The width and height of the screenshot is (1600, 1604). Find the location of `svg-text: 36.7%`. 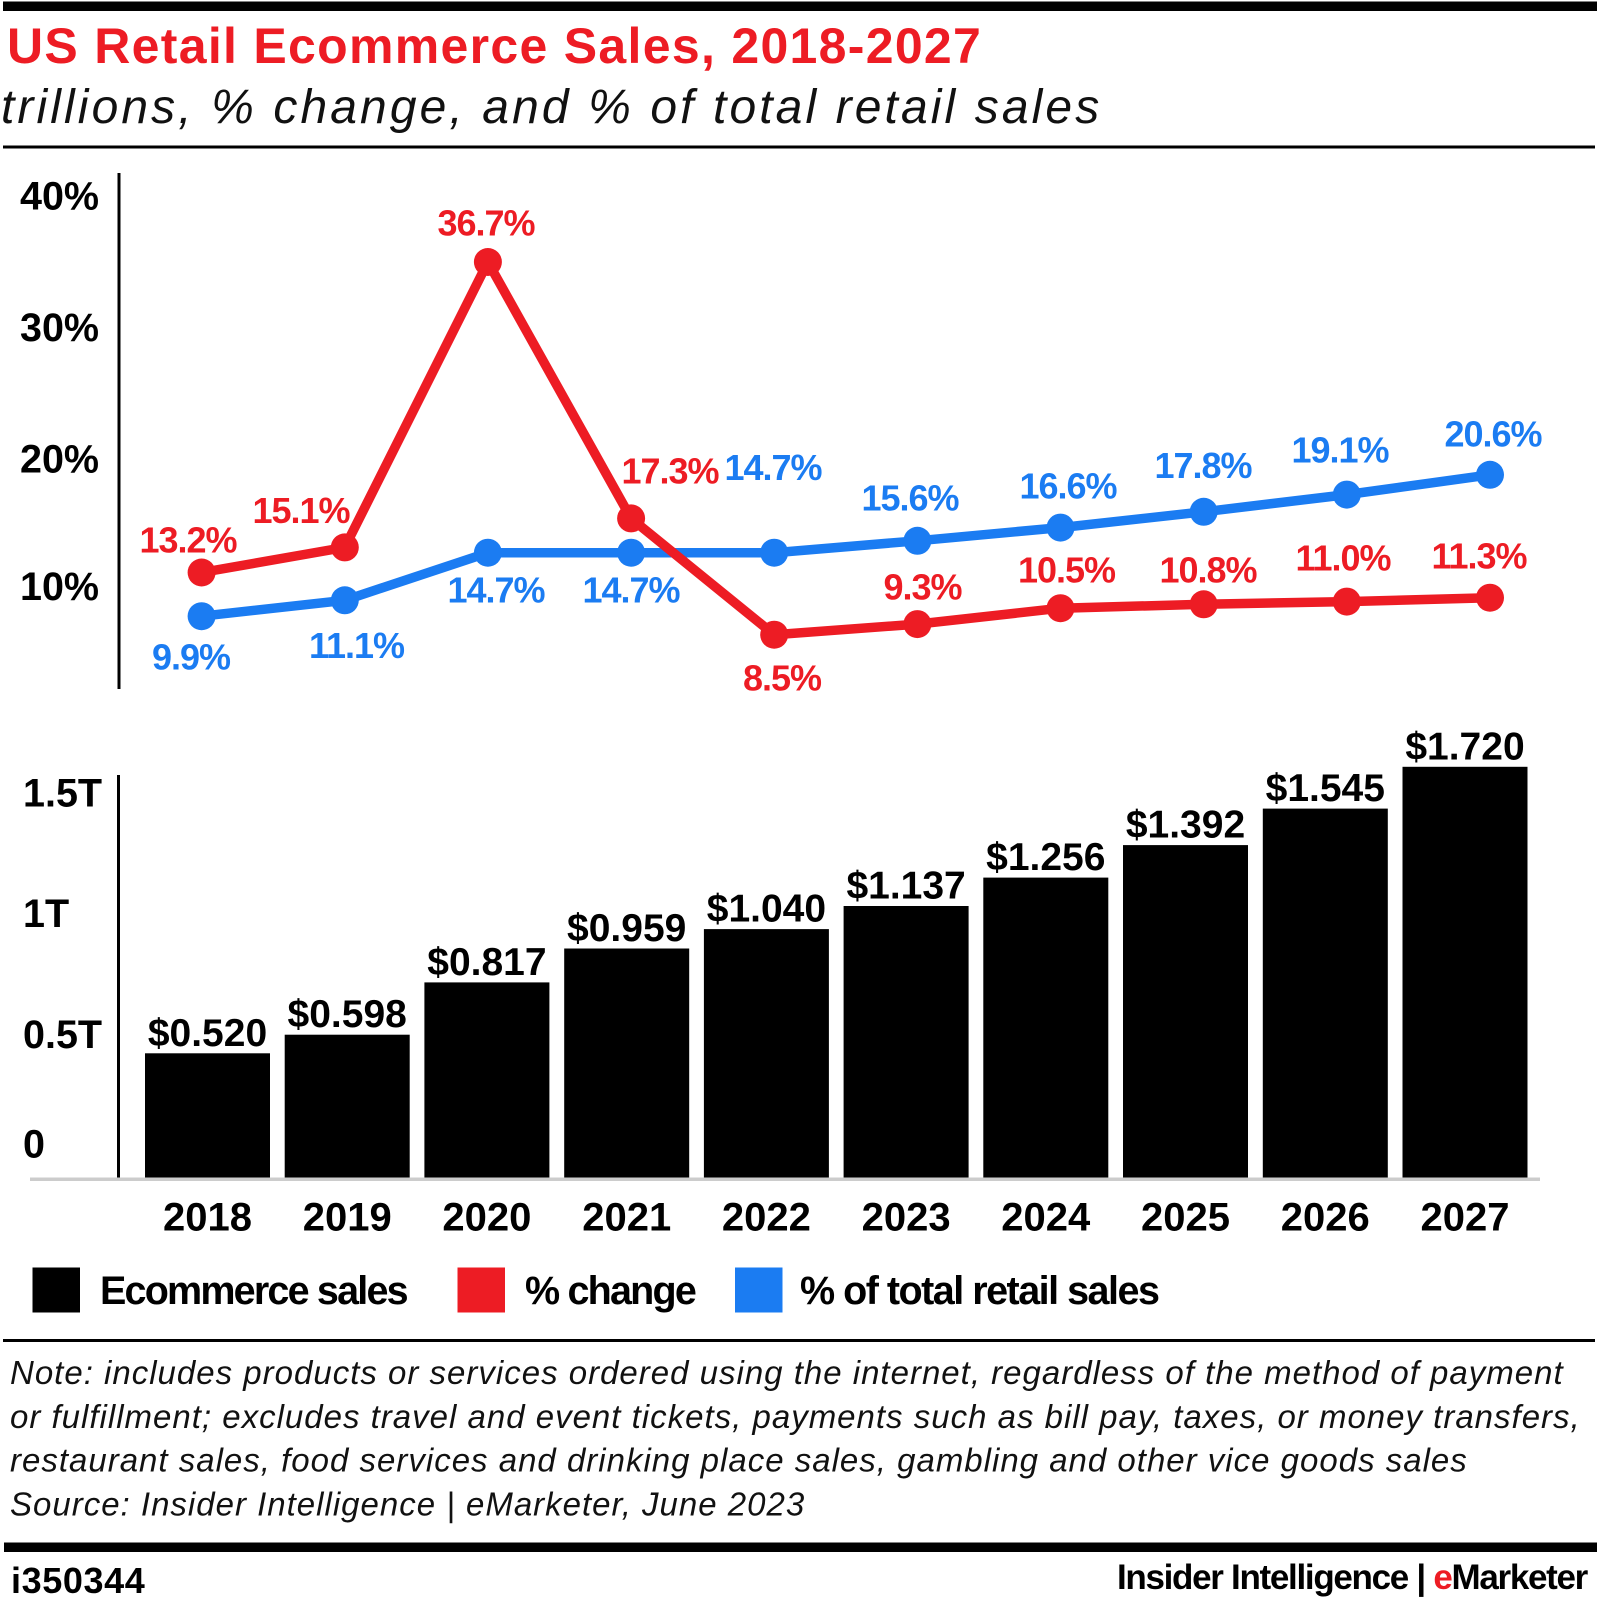

svg-text: 36.7% is located at coordinates (486, 222).